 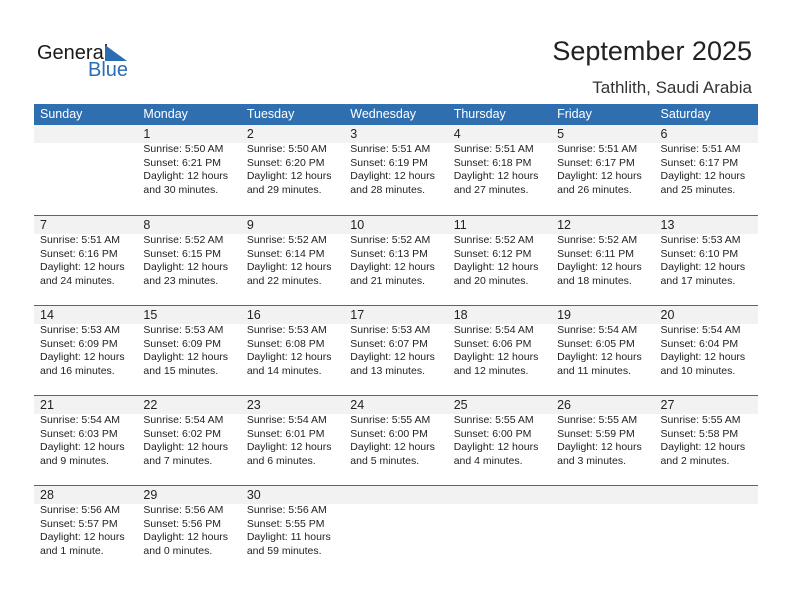 I want to click on day-number: 16, so click(x=253, y=315).